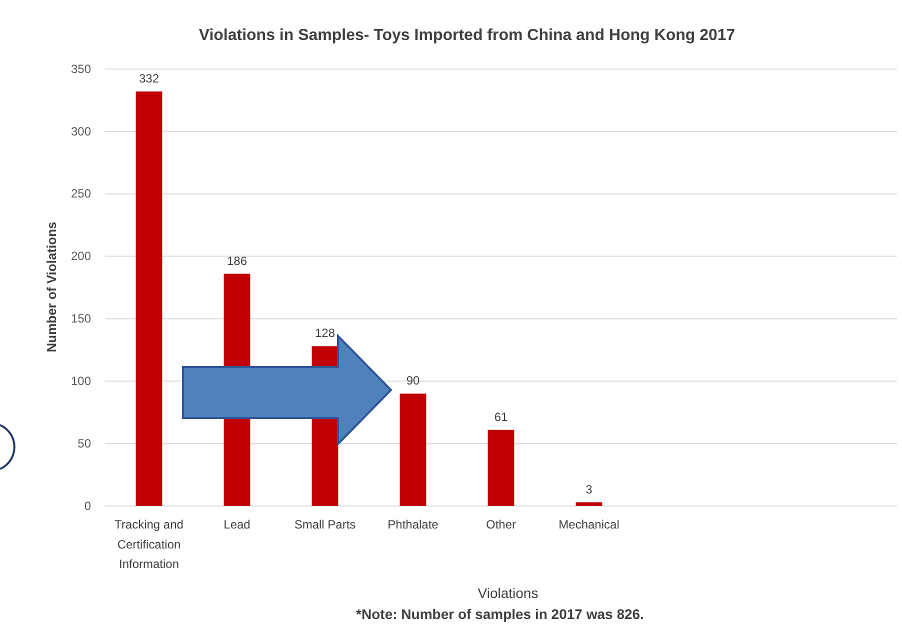 Image resolution: width=902 pixels, height=642 pixels. Describe the element at coordinates (589, 525) in the screenshot. I see `x-tick-label: Mechanical` at that location.